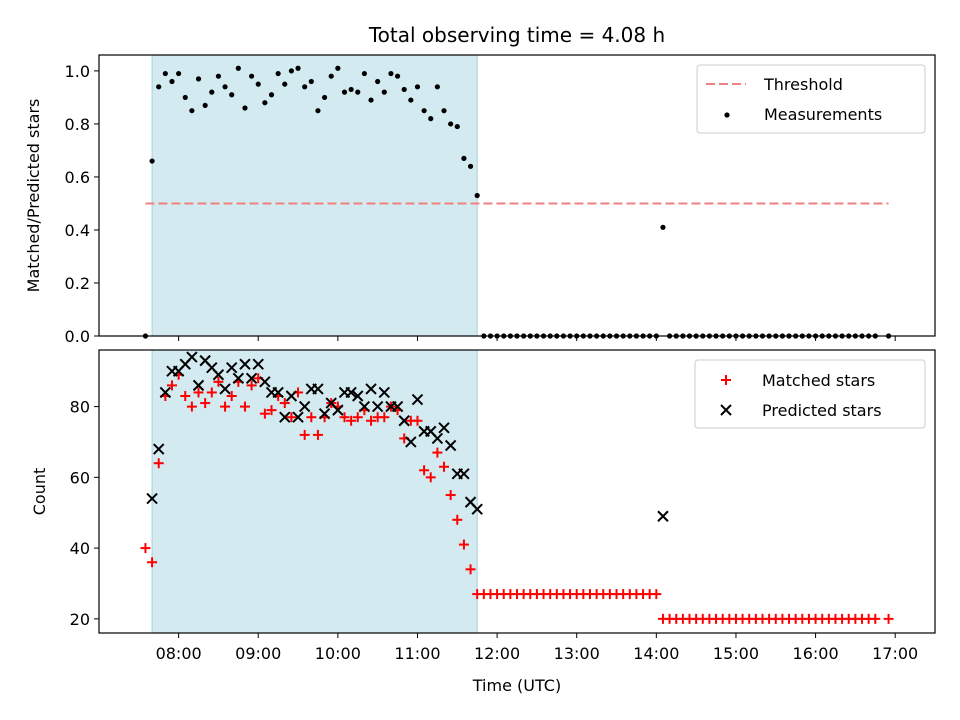 Image resolution: width=960 pixels, height=720 pixels. Describe the element at coordinates (497, 653) in the screenshot. I see `x-tick-label: 12:00` at that location.